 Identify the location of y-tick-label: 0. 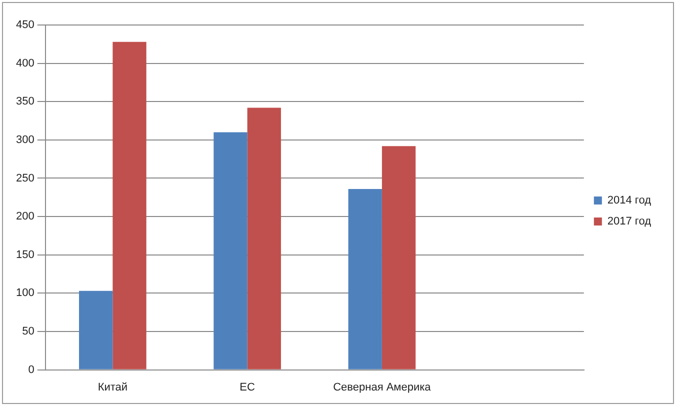
(31, 370).